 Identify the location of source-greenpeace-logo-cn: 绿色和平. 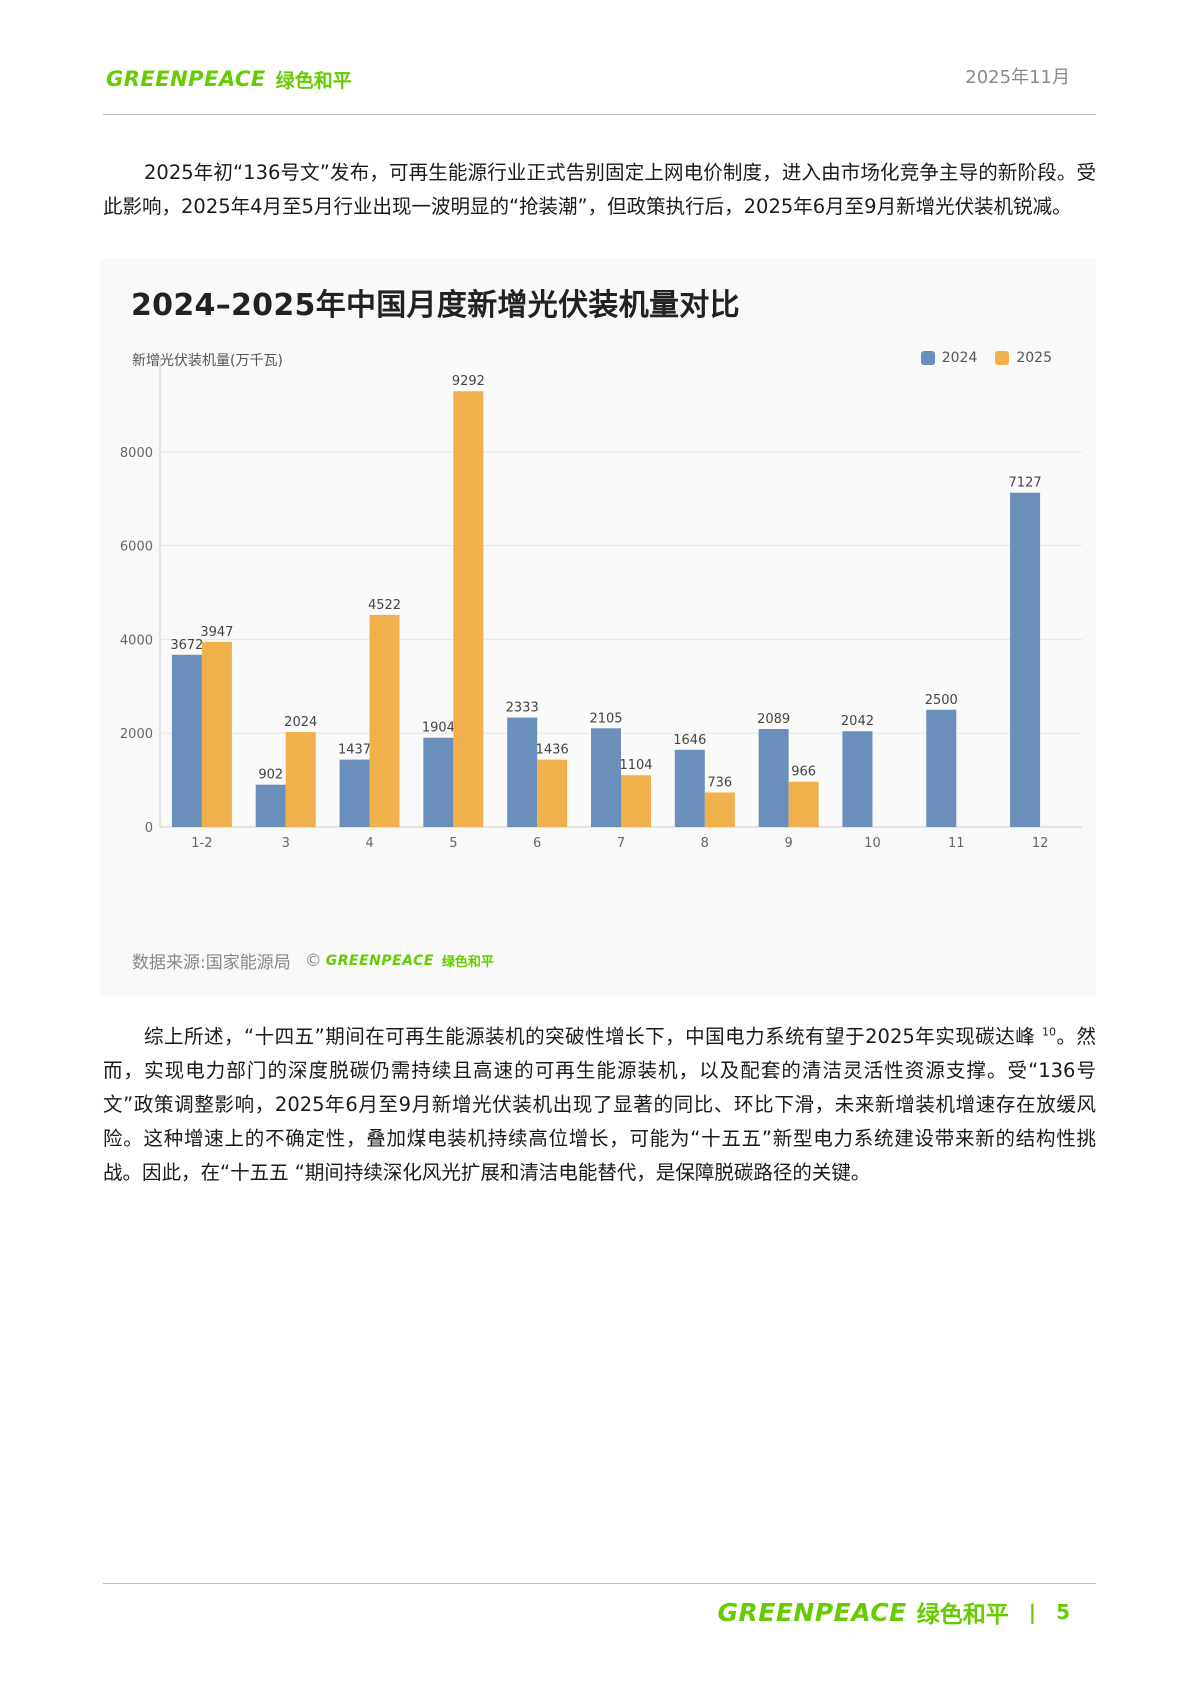
(467, 962).